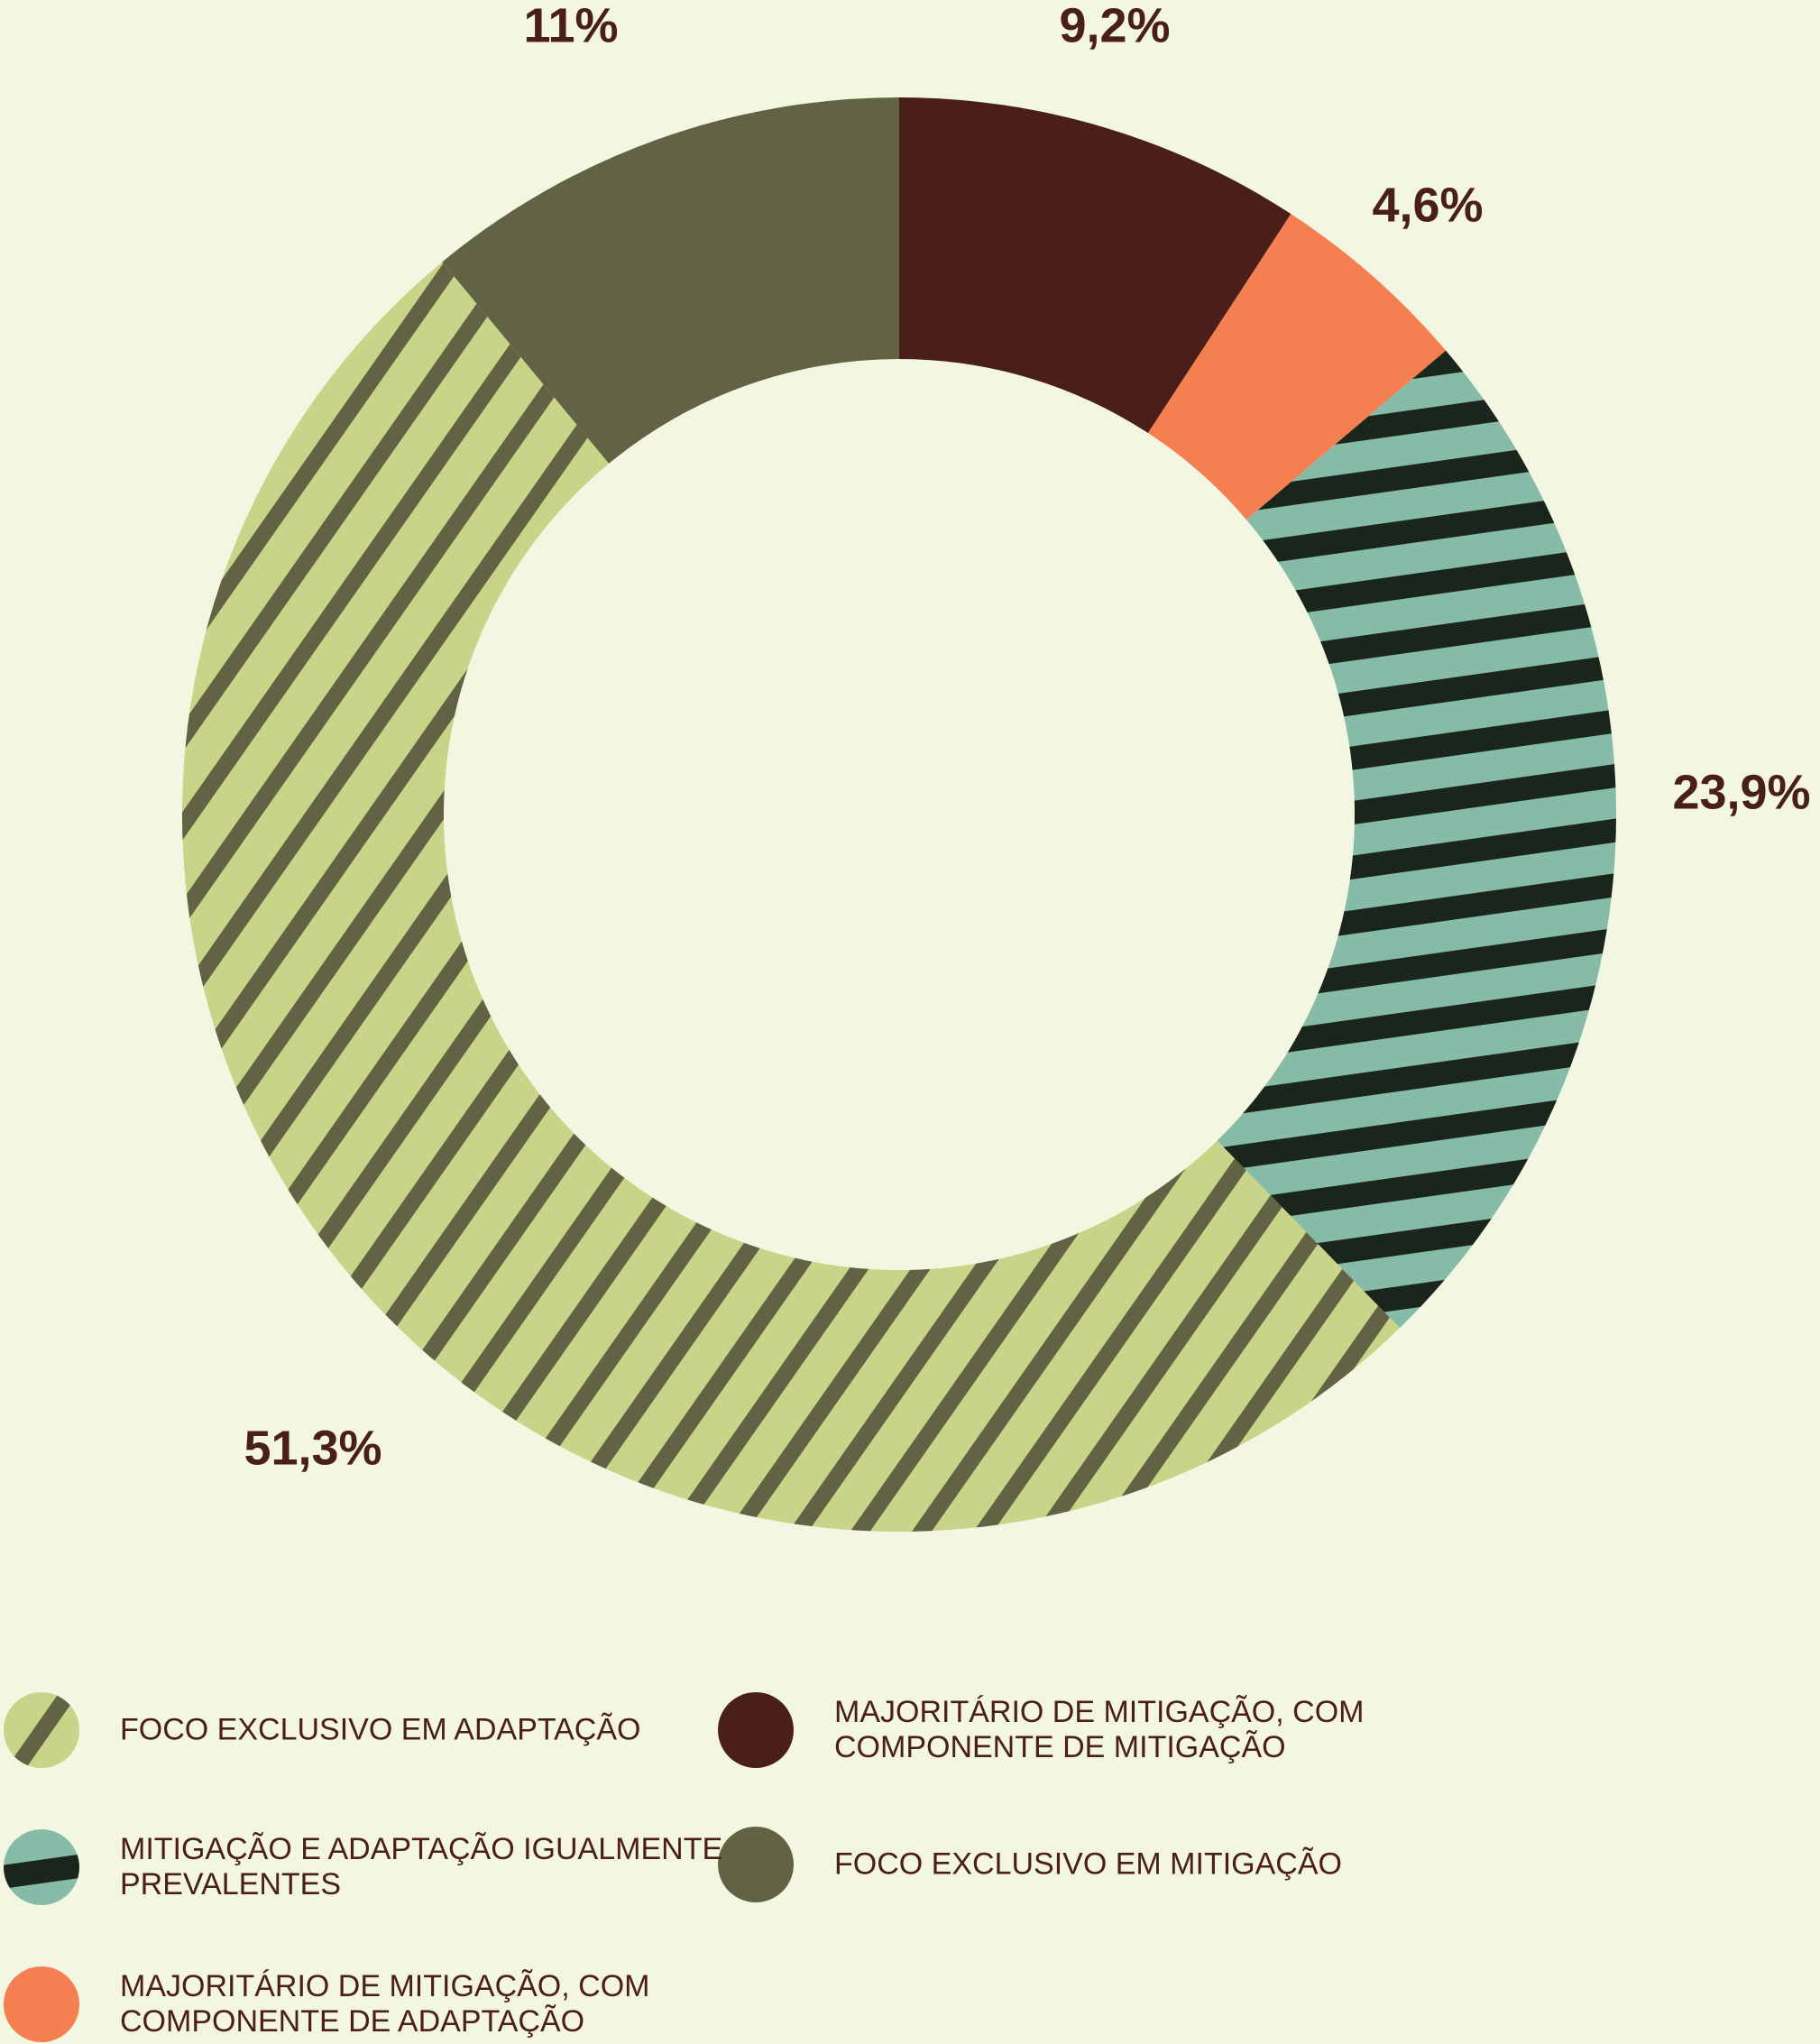 Image resolution: width=1820 pixels, height=2044 pixels. I want to click on value-label: 23,9%, so click(1741, 792).